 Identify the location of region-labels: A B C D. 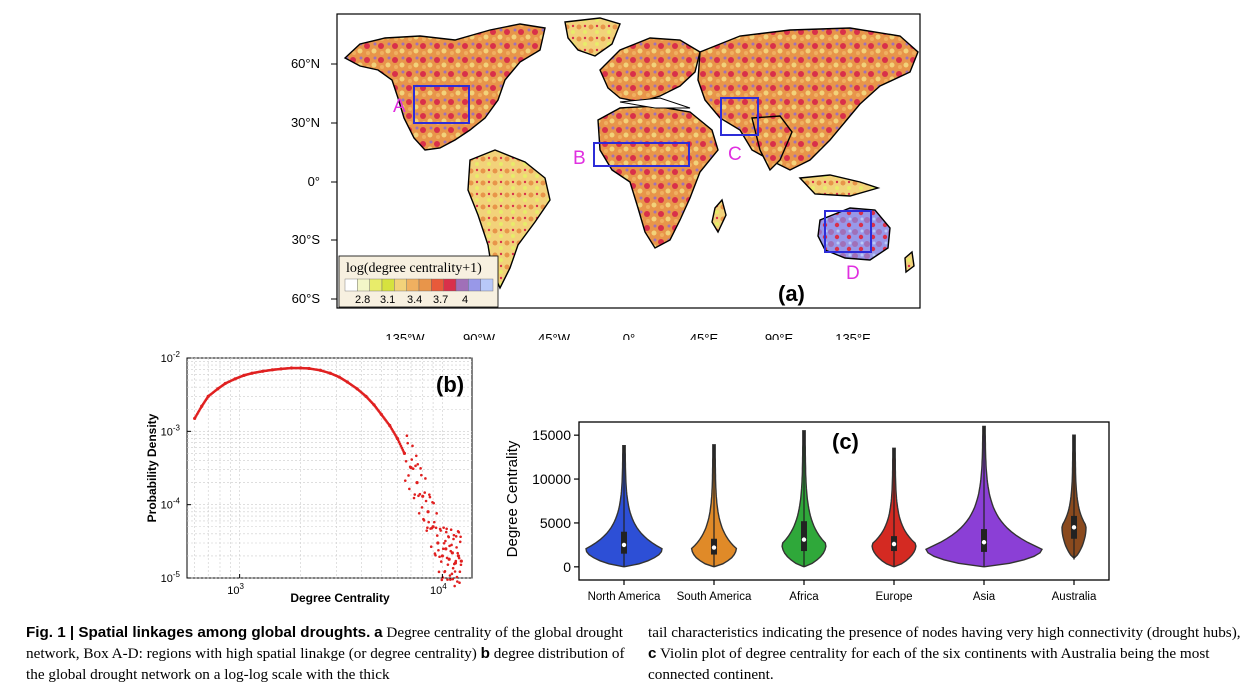
(626, 190).